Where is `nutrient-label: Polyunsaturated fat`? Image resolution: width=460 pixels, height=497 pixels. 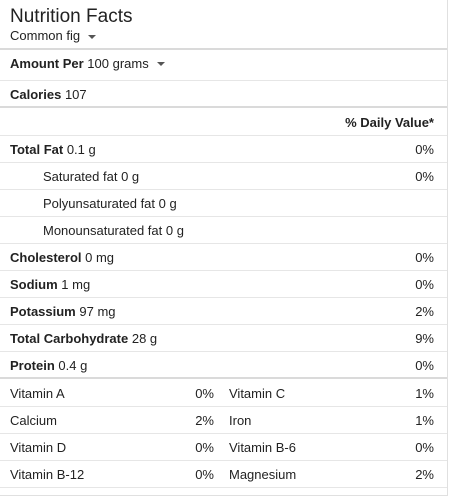 nutrient-label: Polyunsaturated fat is located at coordinates (99, 203).